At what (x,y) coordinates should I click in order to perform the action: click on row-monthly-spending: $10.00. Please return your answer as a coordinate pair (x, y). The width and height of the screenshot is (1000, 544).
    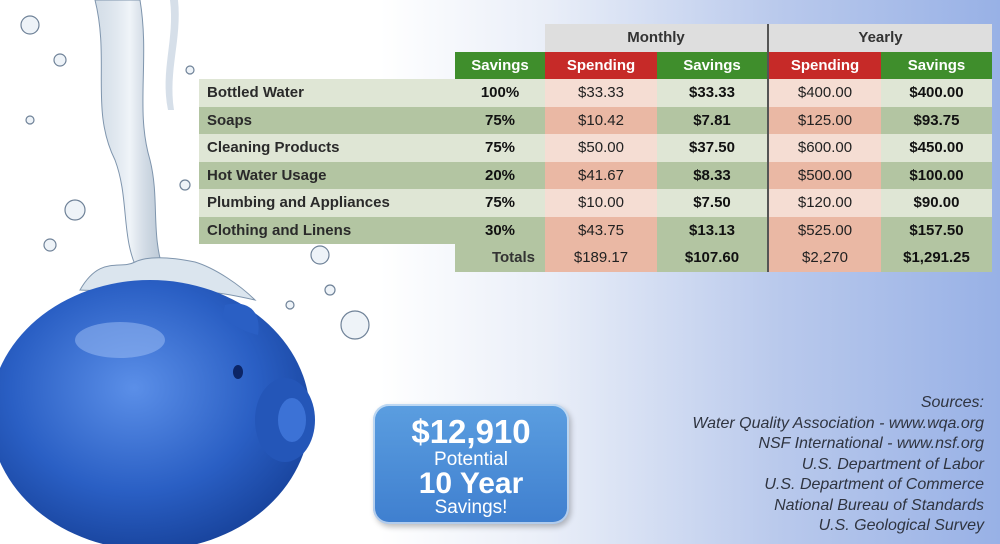
    Looking at the image, I should click on (601, 203).